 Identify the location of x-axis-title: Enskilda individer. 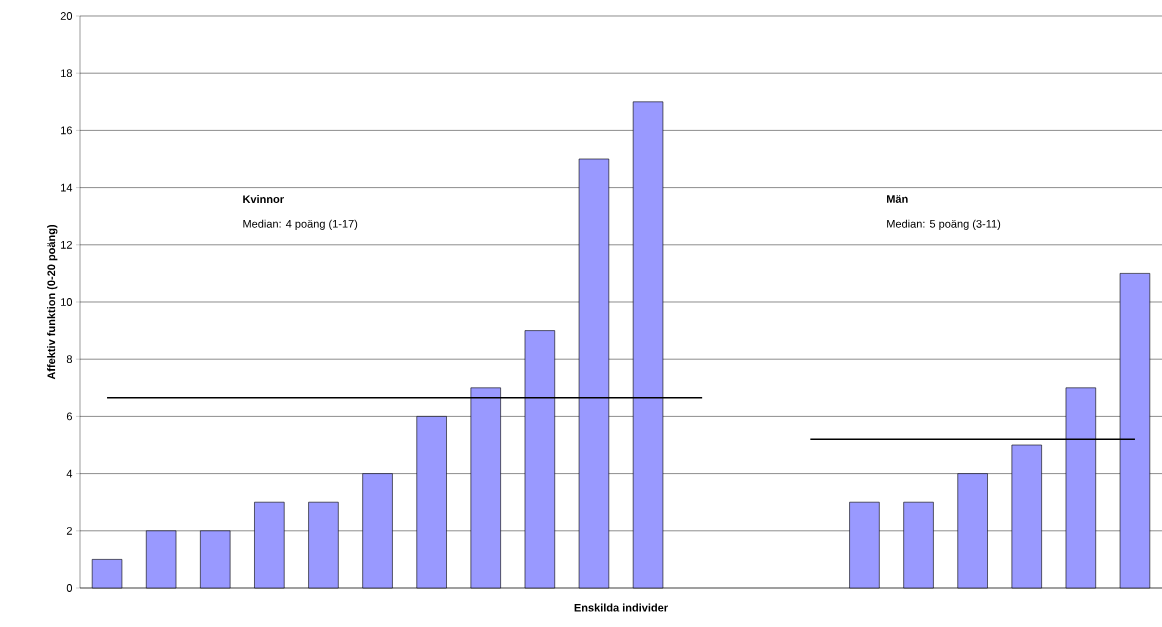
(621, 607).